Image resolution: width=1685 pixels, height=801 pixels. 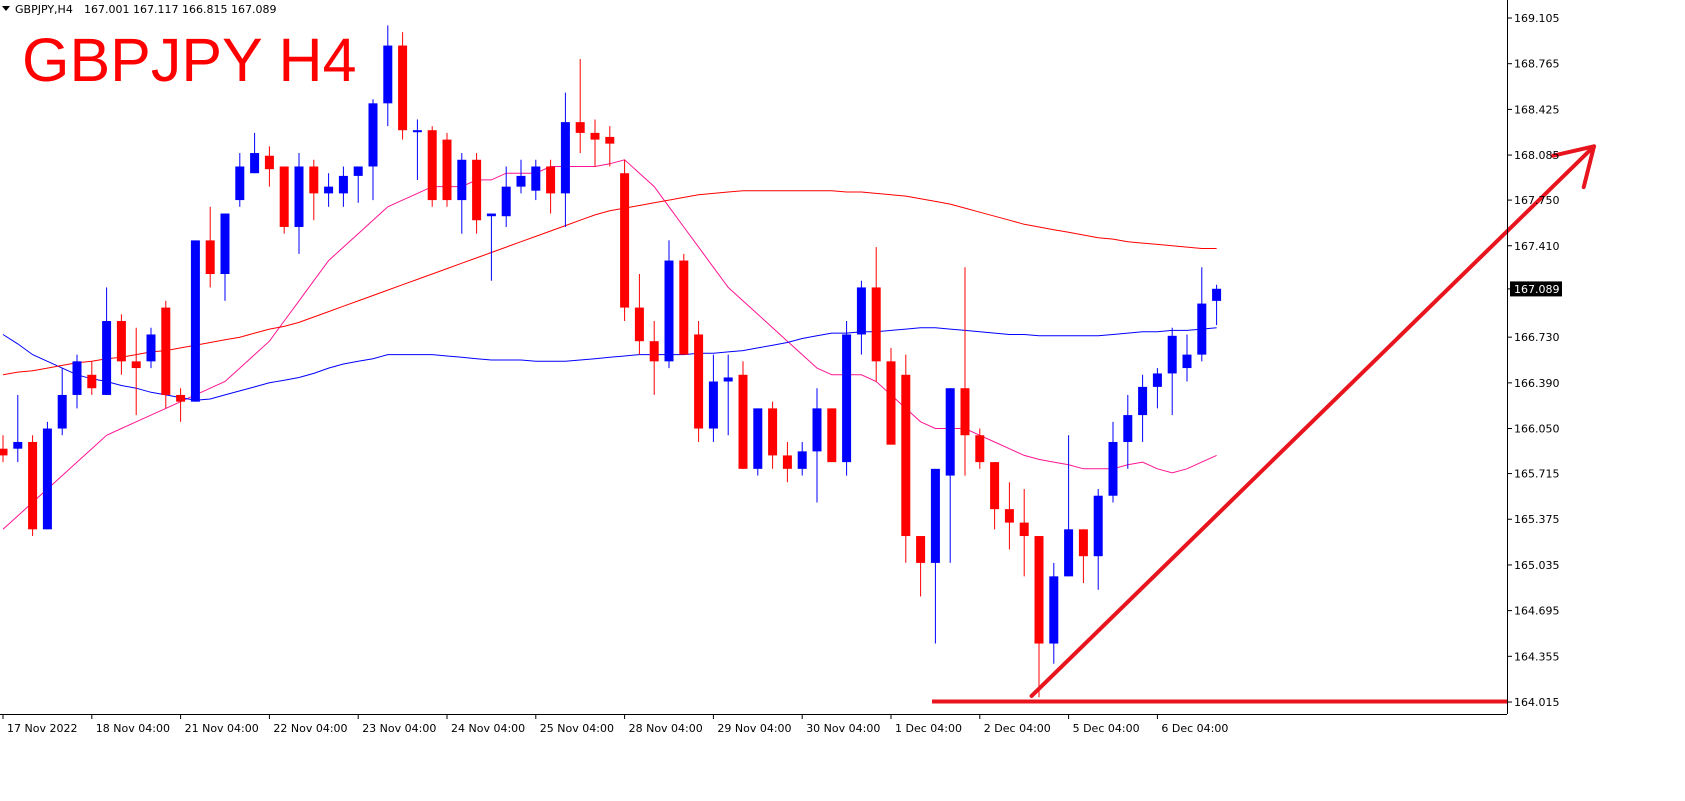 I want to click on x-tick-label: 17 Nov 2022, so click(x=42, y=728).